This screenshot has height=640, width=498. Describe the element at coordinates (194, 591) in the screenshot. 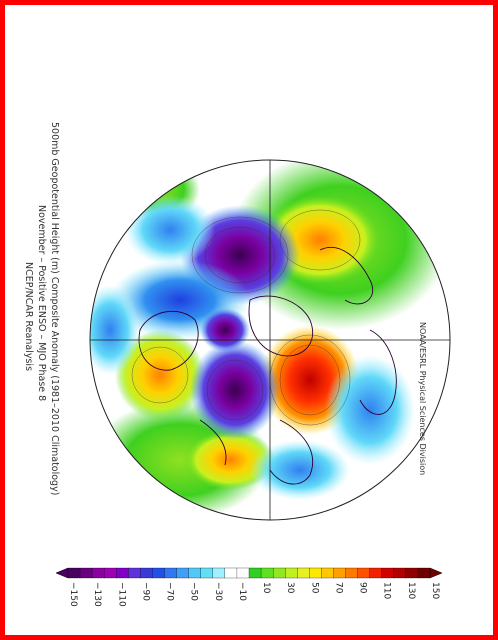

I see `colorbar-tick-label: −50` at that location.